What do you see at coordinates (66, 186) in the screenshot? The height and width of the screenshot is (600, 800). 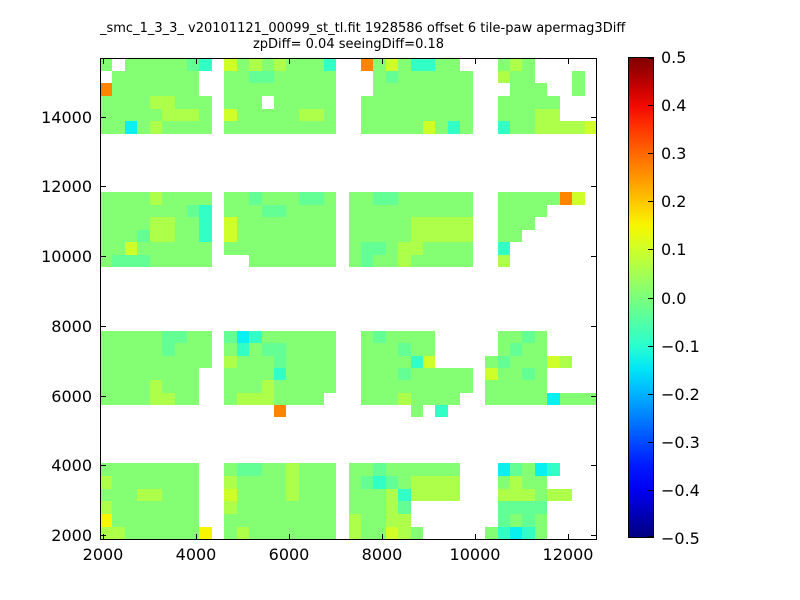 I see `y-tick-label: 12000` at bounding box center [66, 186].